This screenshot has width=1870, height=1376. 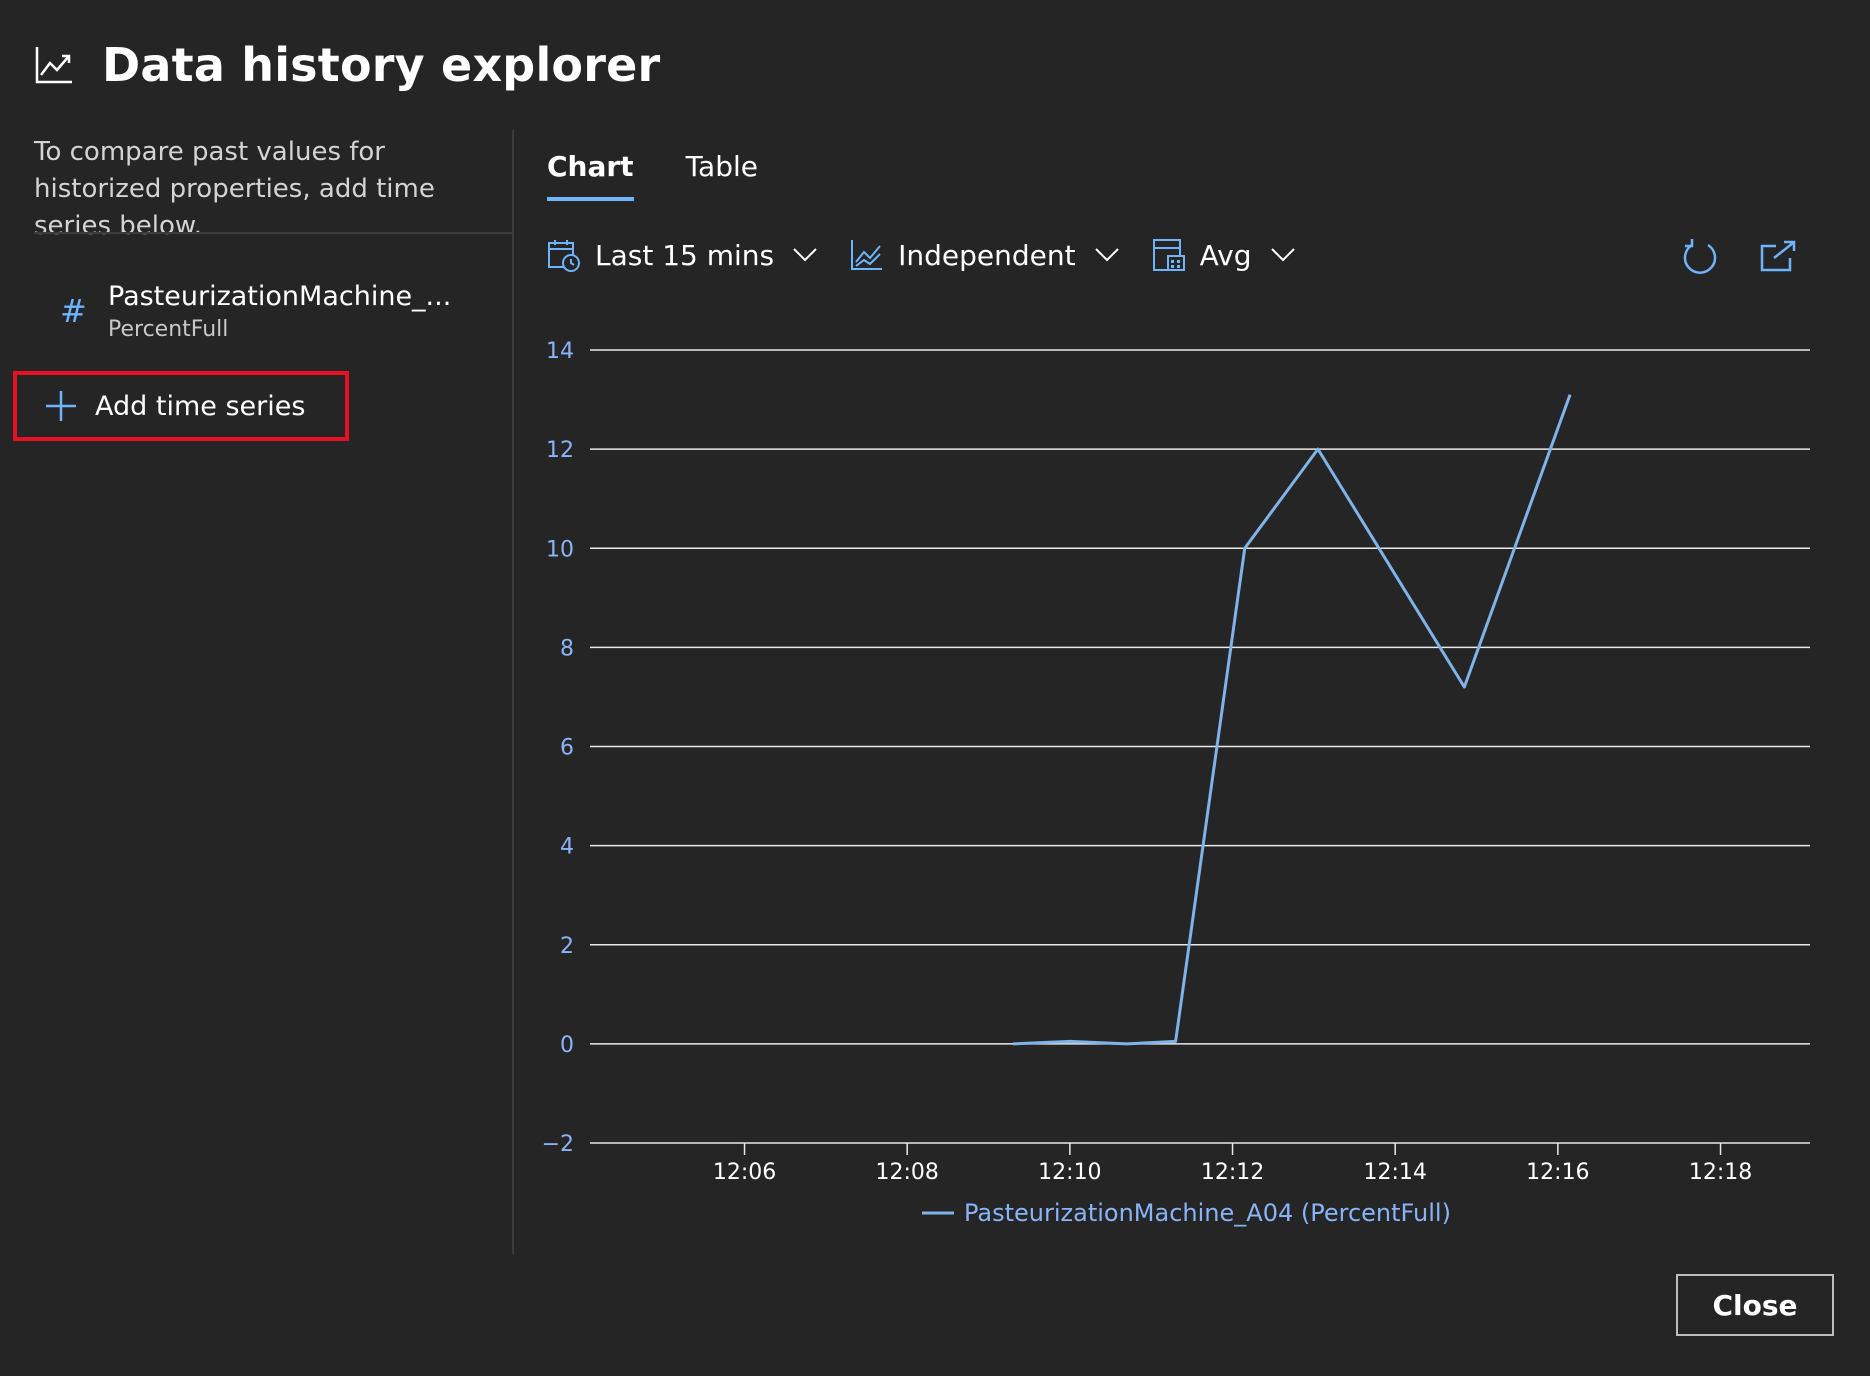 I want to click on chart-legend: PasteurizationMachine_A04 (PercentFull), so click(x=1186, y=1213).